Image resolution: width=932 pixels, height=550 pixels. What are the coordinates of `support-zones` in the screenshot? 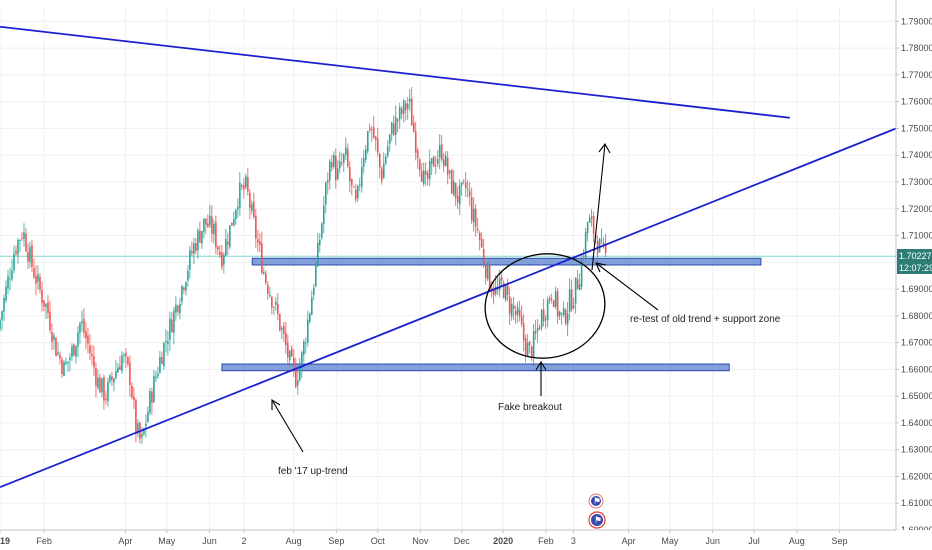 It's located at (491, 314).